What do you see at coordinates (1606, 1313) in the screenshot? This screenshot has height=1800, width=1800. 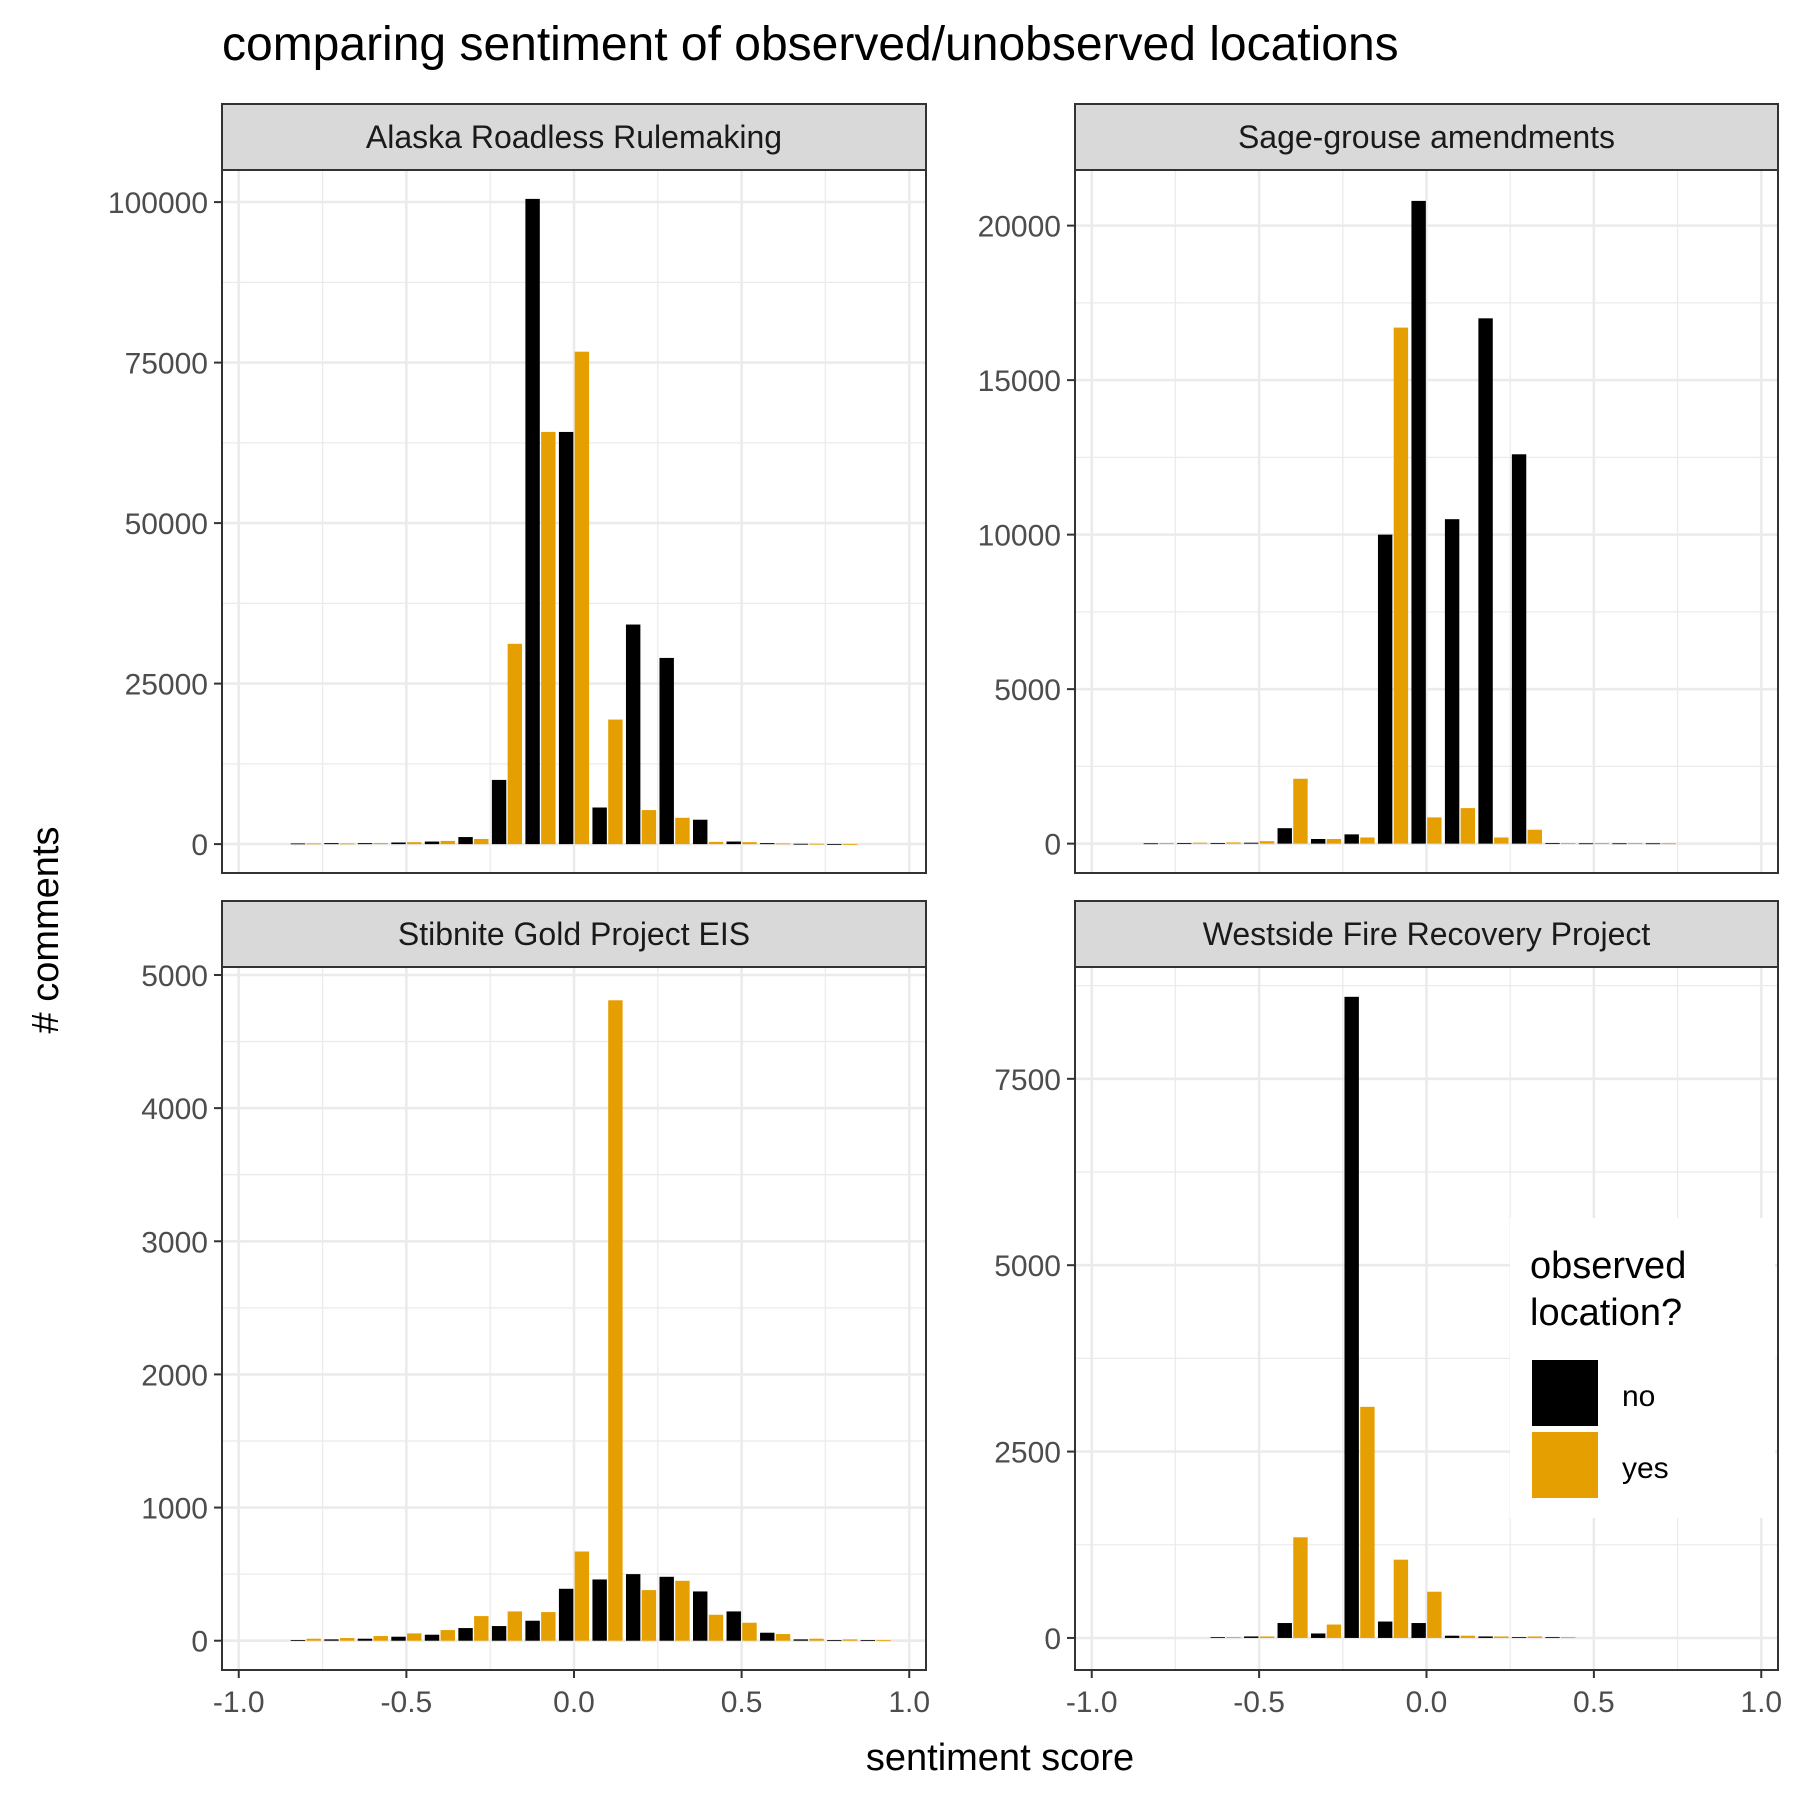 I see `legend-title-line2: location?` at bounding box center [1606, 1313].